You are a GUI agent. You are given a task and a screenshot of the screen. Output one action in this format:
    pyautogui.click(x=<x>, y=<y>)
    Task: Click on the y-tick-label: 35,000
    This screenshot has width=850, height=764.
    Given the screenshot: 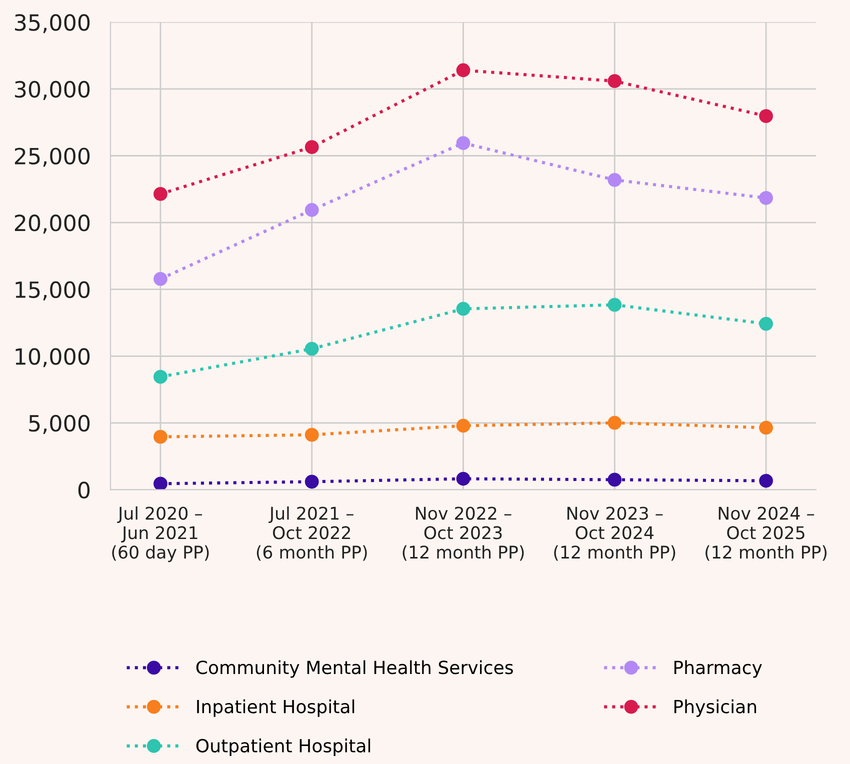 What is the action you would take?
    pyautogui.click(x=52, y=24)
    